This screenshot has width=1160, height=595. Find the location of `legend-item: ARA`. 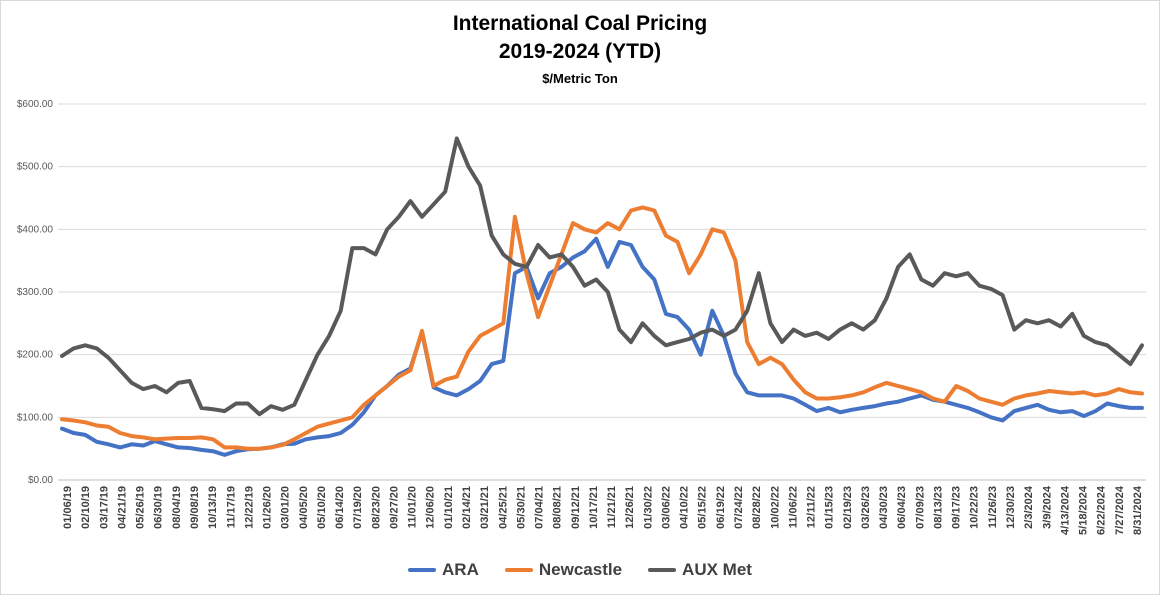

legend-item: ARA is located at coordinates (443, 570).